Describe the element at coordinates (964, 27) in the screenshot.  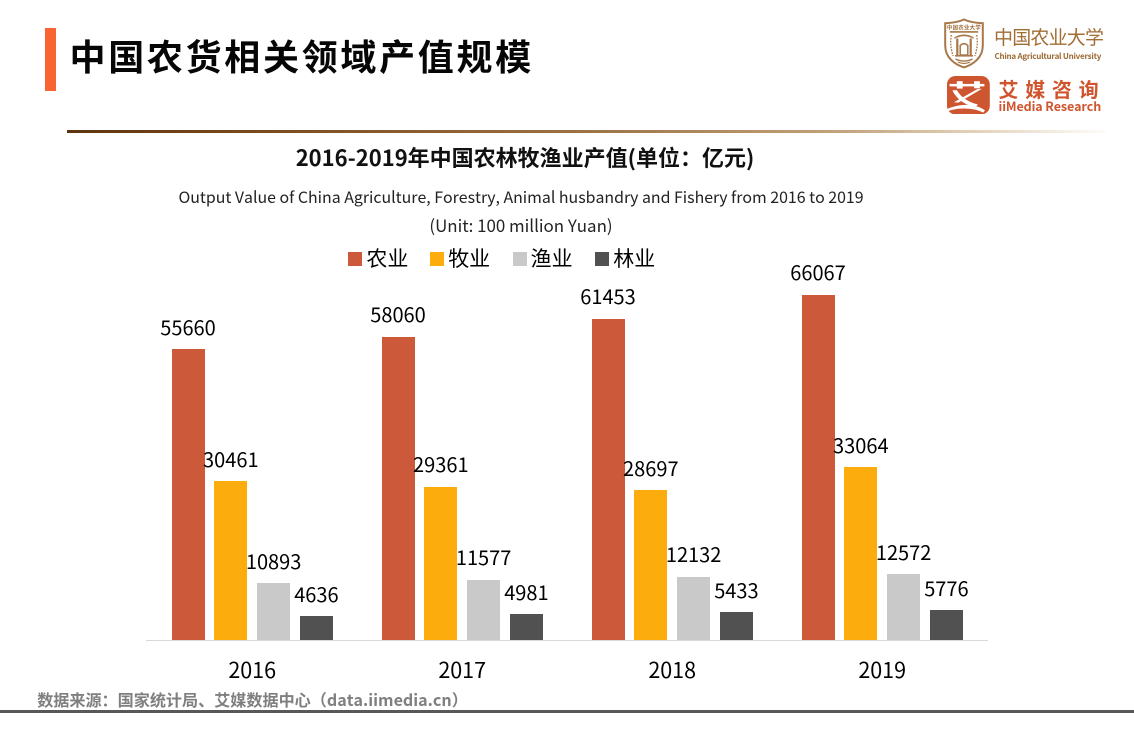
I see `svg-text: 中国农业大学` at that location.